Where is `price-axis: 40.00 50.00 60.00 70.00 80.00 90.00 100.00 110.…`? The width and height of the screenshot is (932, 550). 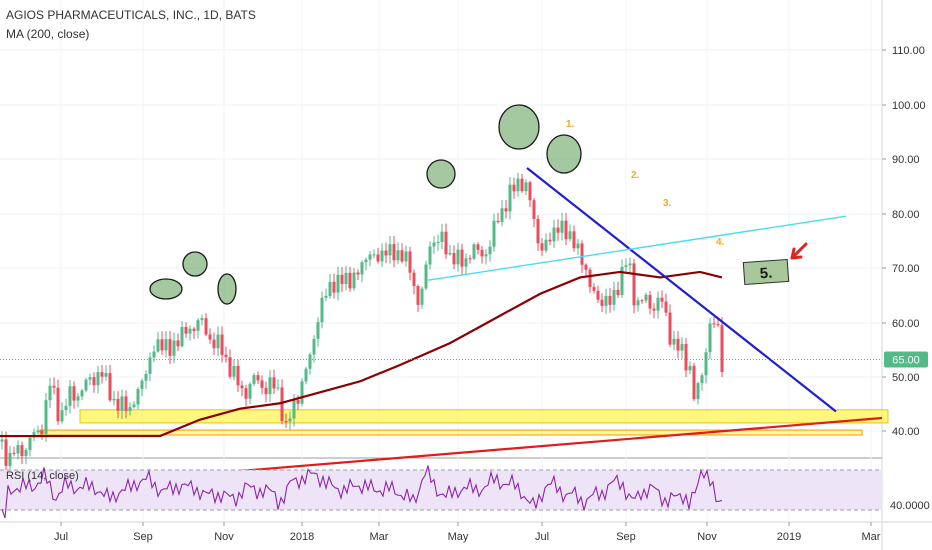
price-axis: 40.00 50.00 60.00 70.00 80.00 90.00 100.00 110.… is located at coordinates (904, 241).